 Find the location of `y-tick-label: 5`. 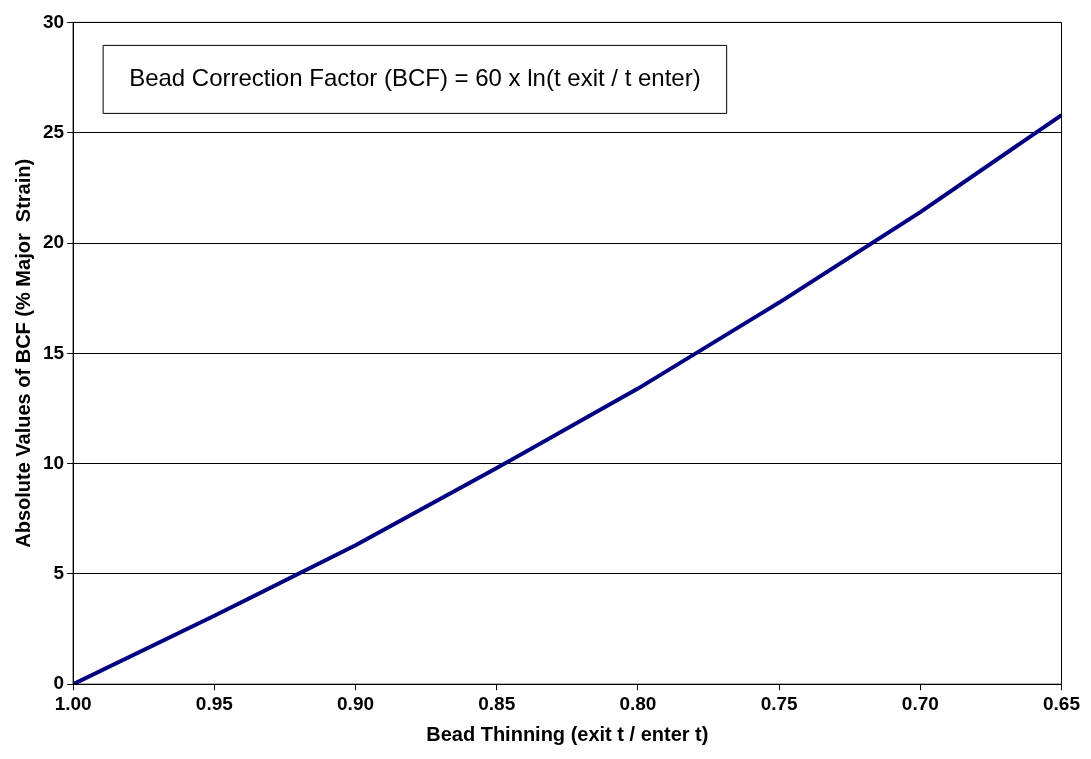

y-tick-label: 5 is located at coordinates (59, 573).